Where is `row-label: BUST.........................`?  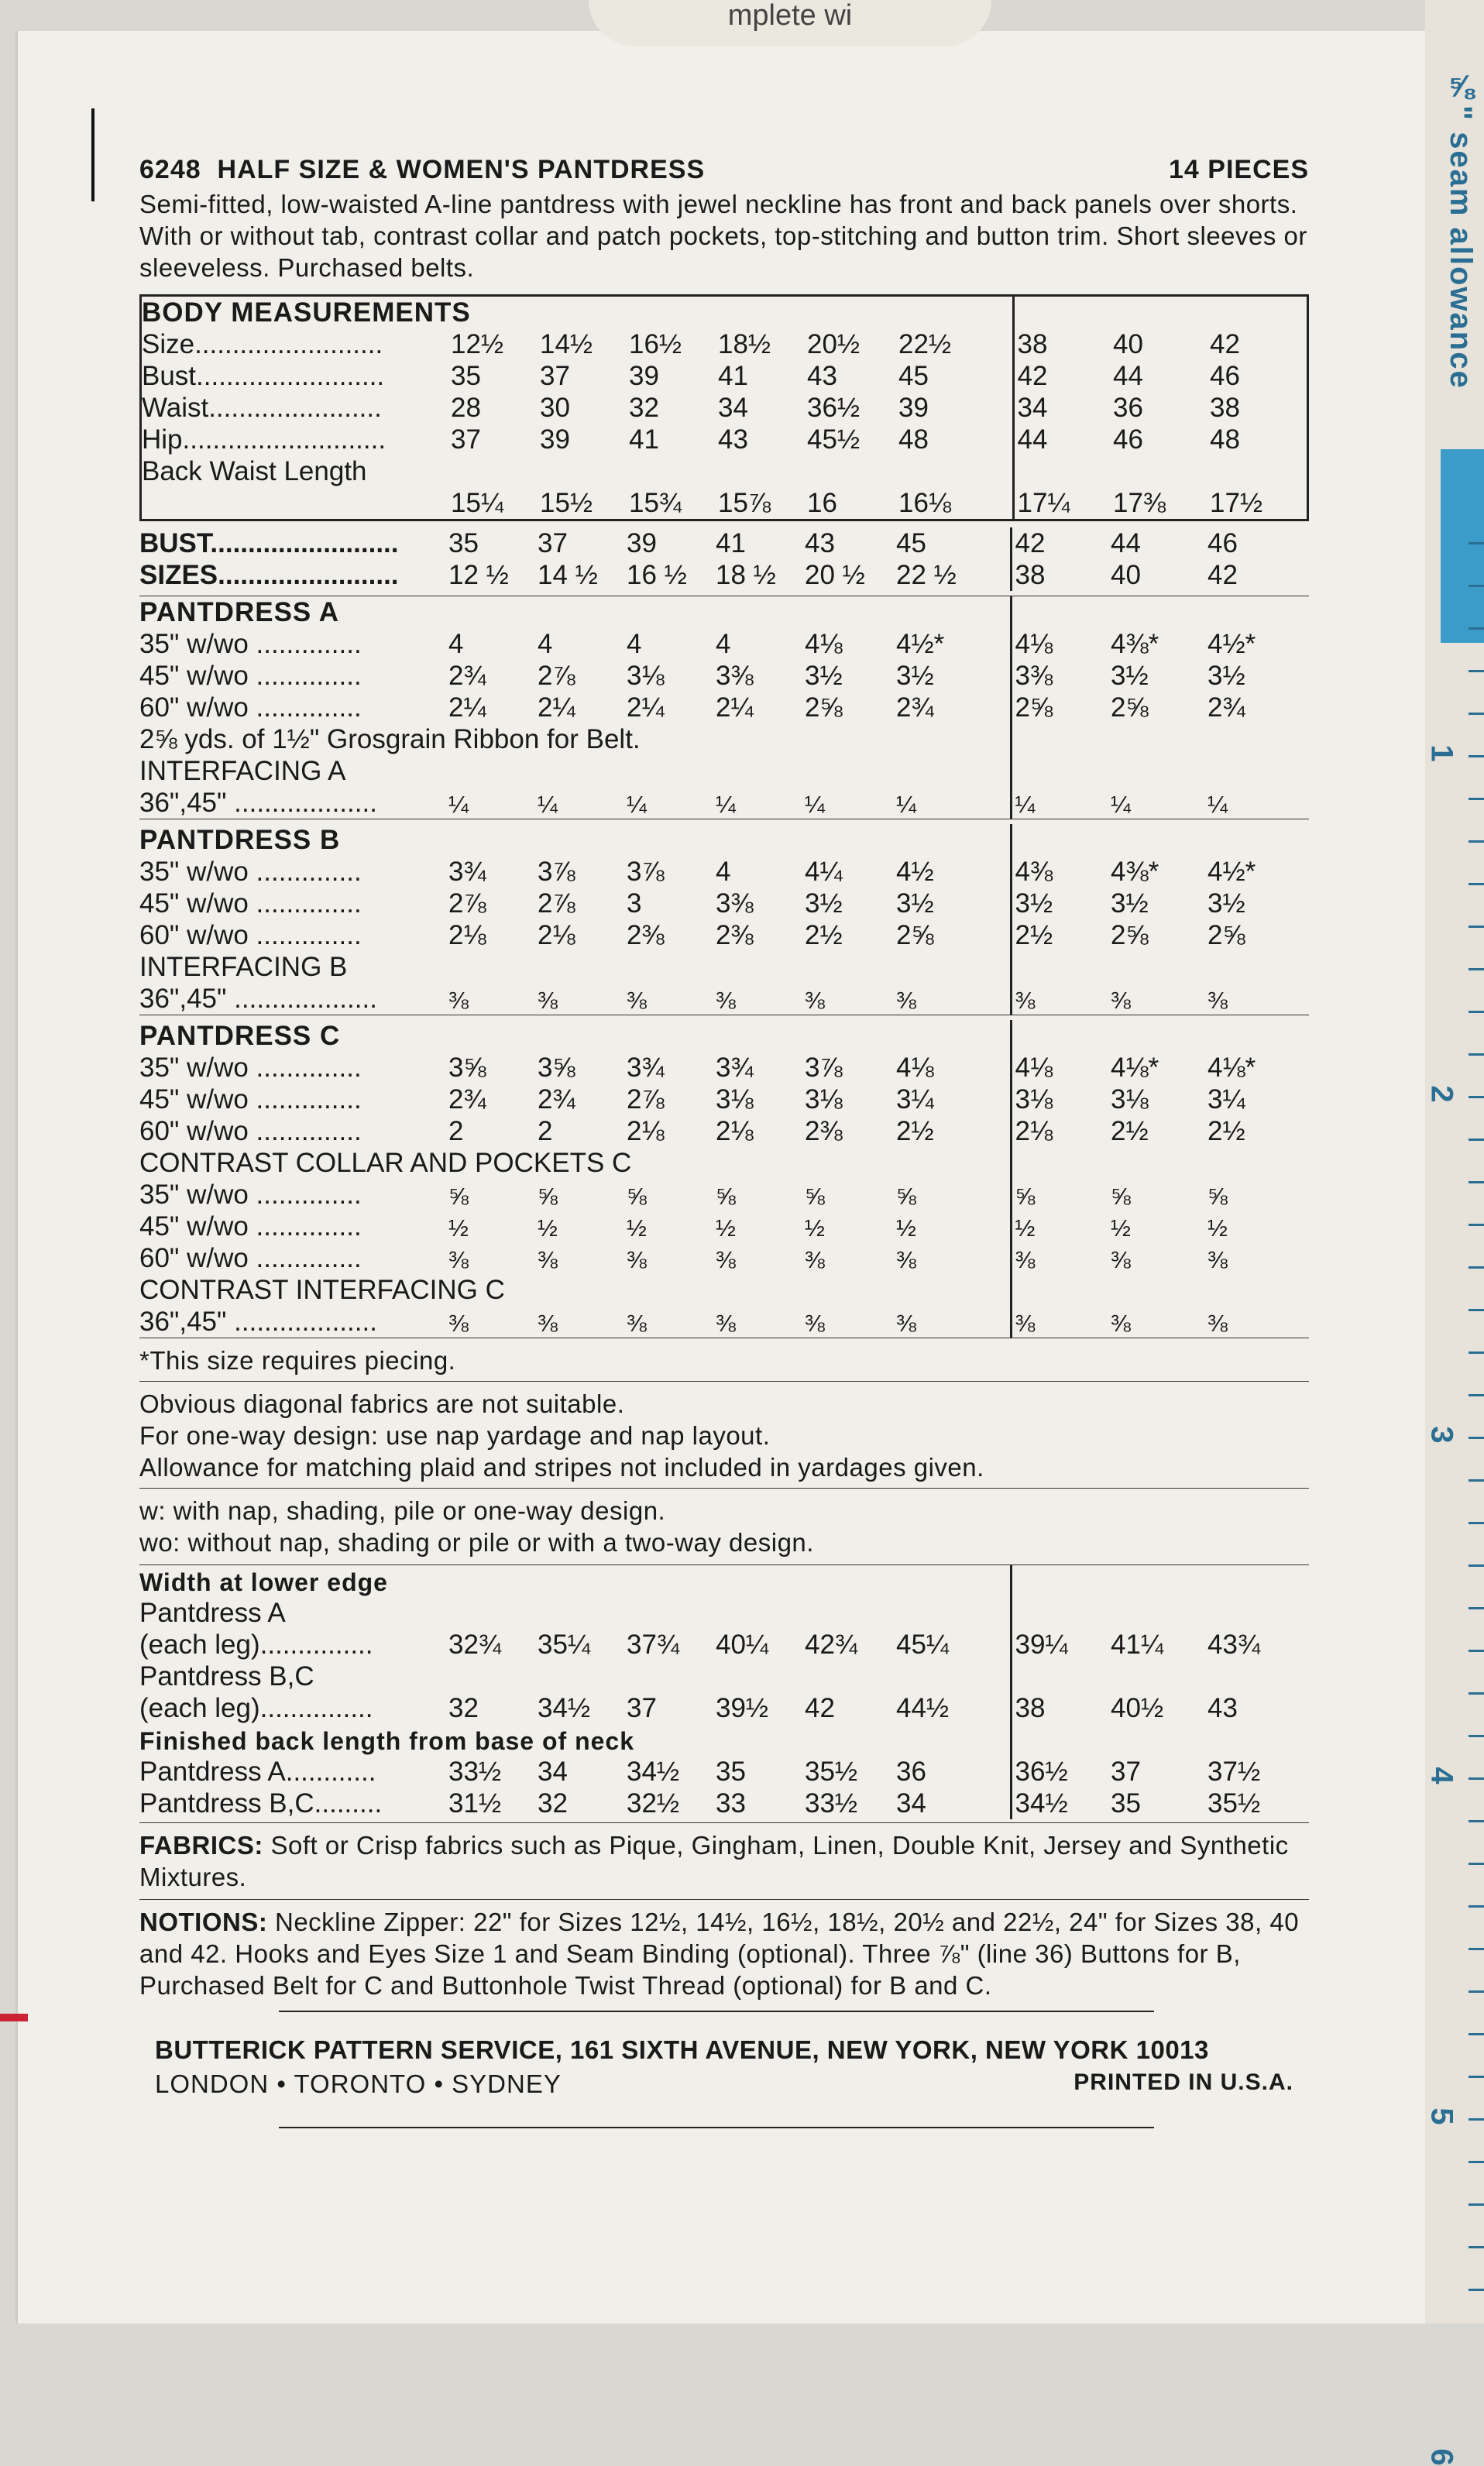 row-label: BUST......................... is located at coordinates (269, 543).